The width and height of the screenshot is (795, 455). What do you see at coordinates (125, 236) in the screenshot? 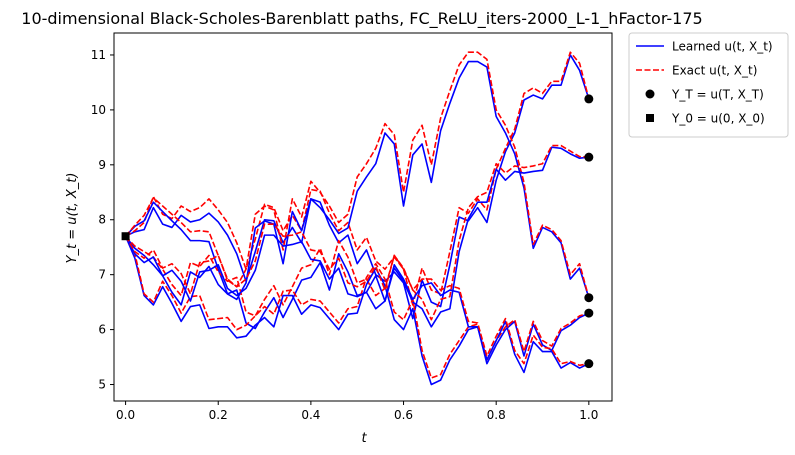
I see `initial-point-marker` at bounding box center [125, 236].